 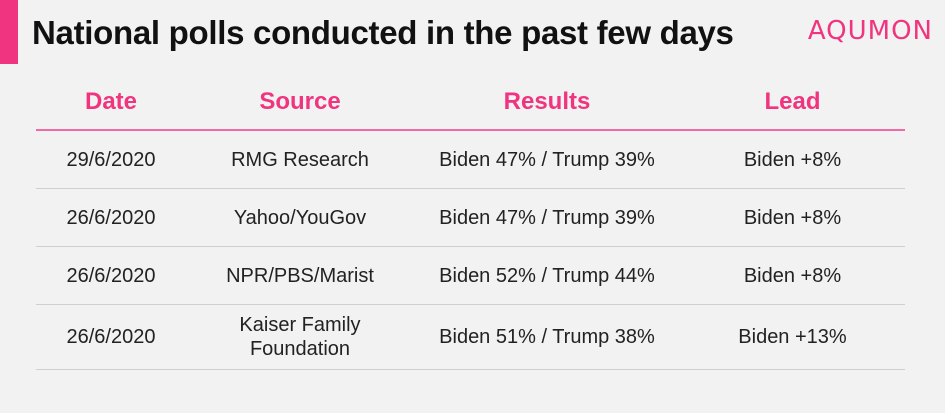 I want to click on cell-results: Biden 52% / Trump 44%, so click(x=547, y=275).